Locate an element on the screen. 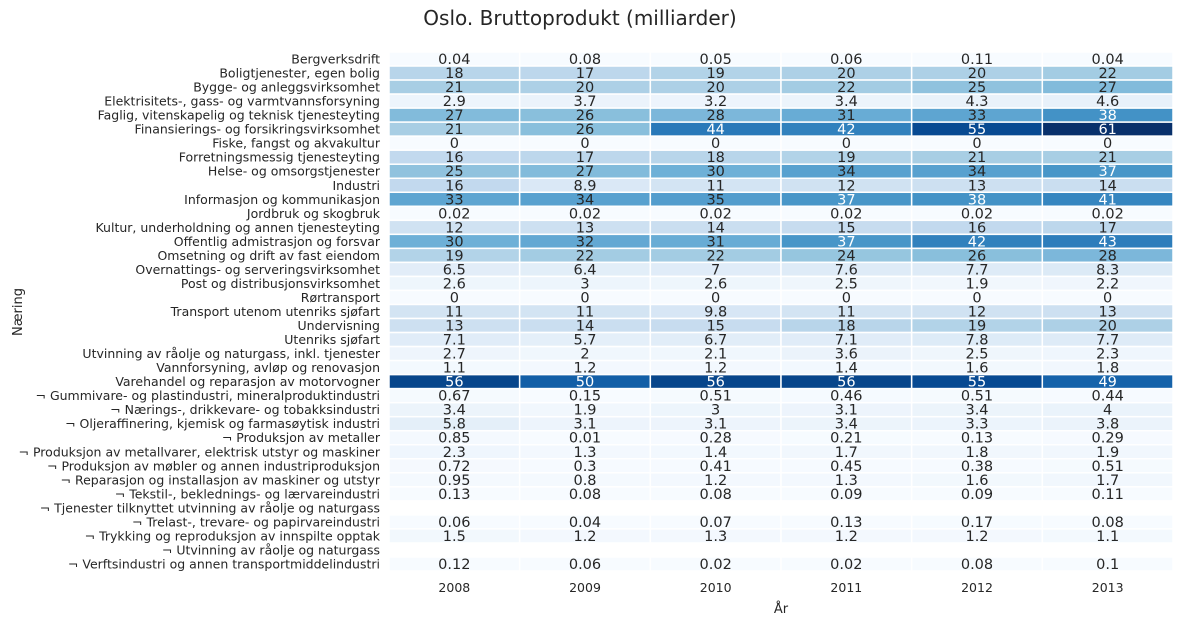 The height and width of the screenshot is (626, 1183). cell-value-label: 0.95 is located at coordinates (454, 481).